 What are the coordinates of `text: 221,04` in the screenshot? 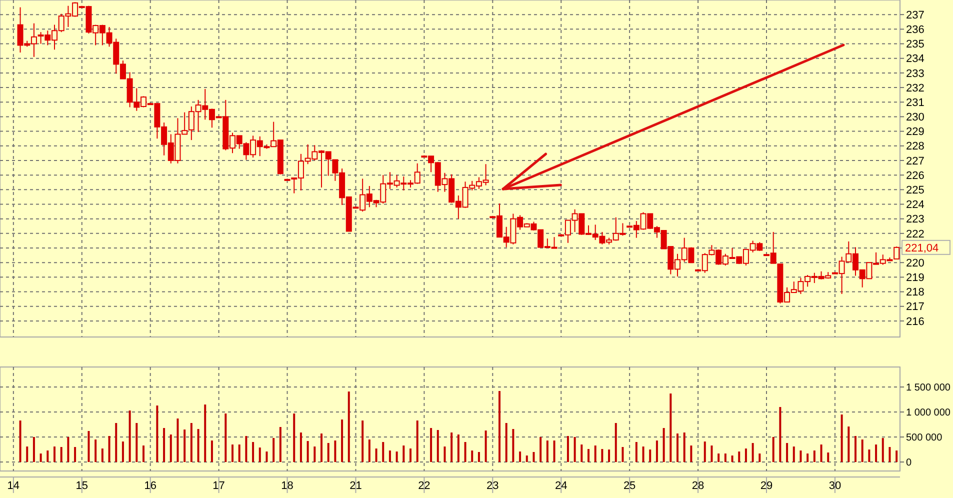 It's located at (922, 248).